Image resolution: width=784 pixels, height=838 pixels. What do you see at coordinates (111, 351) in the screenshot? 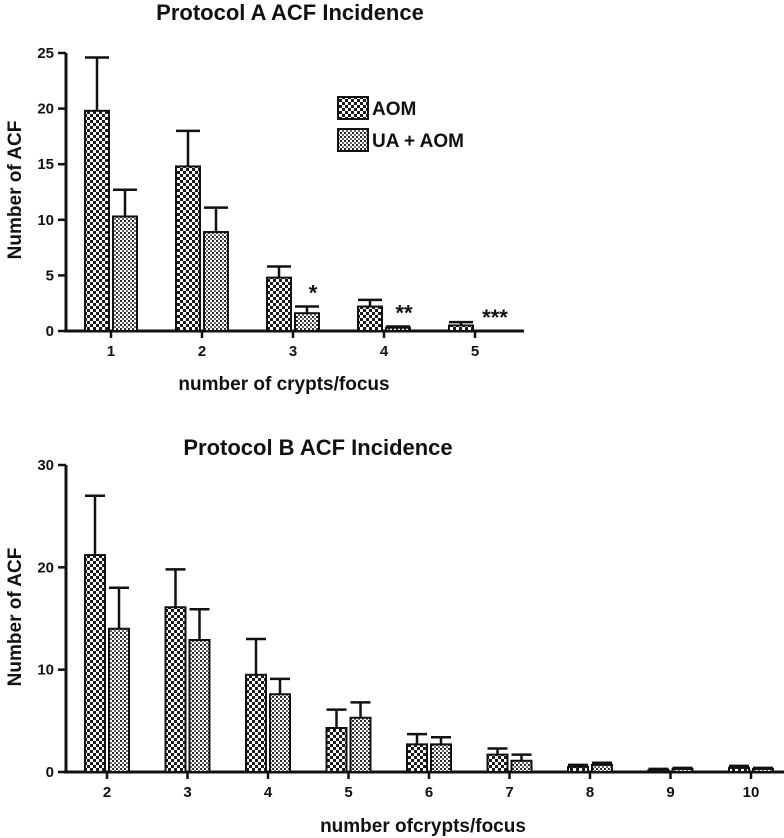
I see `x-tick-label: 1` at bounding box center [111, 351].